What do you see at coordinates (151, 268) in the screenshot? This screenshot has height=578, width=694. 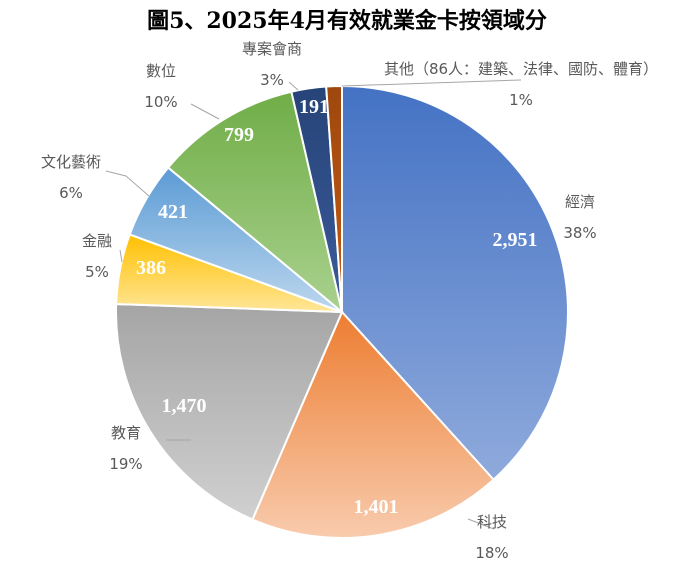 I see `slice-value-label: 386` at bounding box center [151, 268].